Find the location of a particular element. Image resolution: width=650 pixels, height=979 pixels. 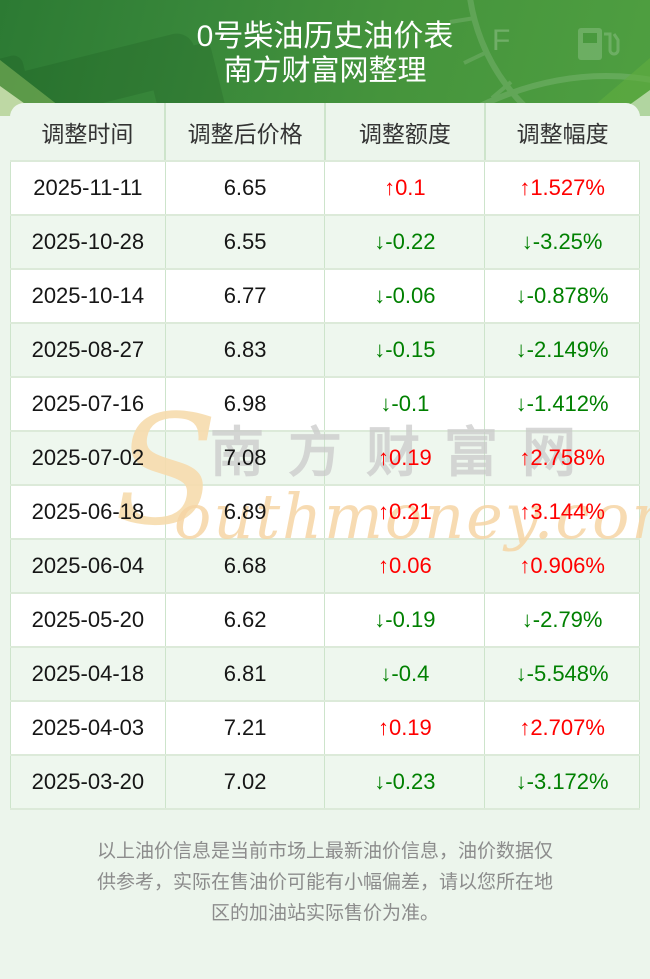

change-value: ↓-0.4 is located at coordinates (405, 673).